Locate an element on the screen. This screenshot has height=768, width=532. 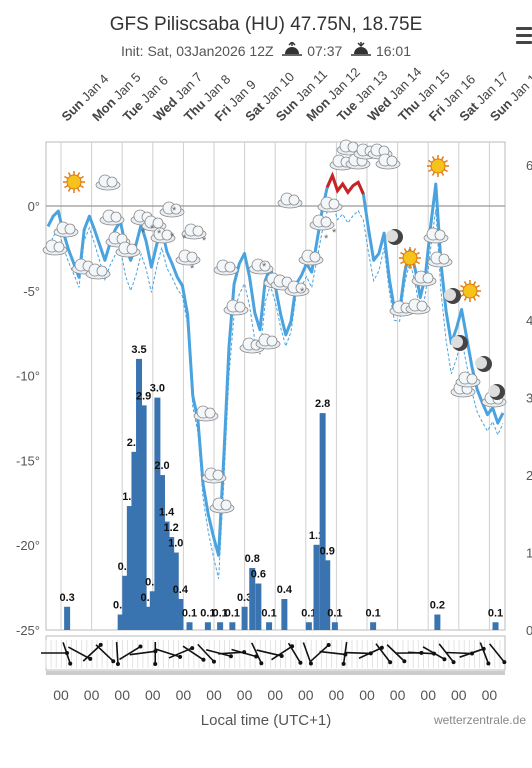
precip-value-label: 3.0 is located at coordinates (157, 389).